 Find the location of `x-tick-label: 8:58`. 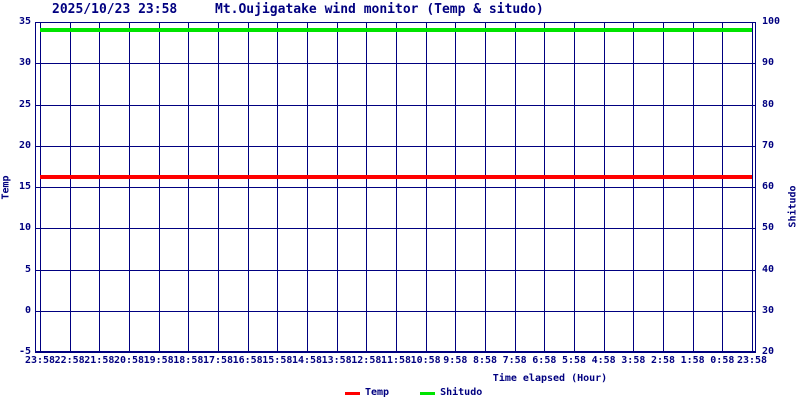

x-tick-label: 8:58 is located at coordinates (485, 360).